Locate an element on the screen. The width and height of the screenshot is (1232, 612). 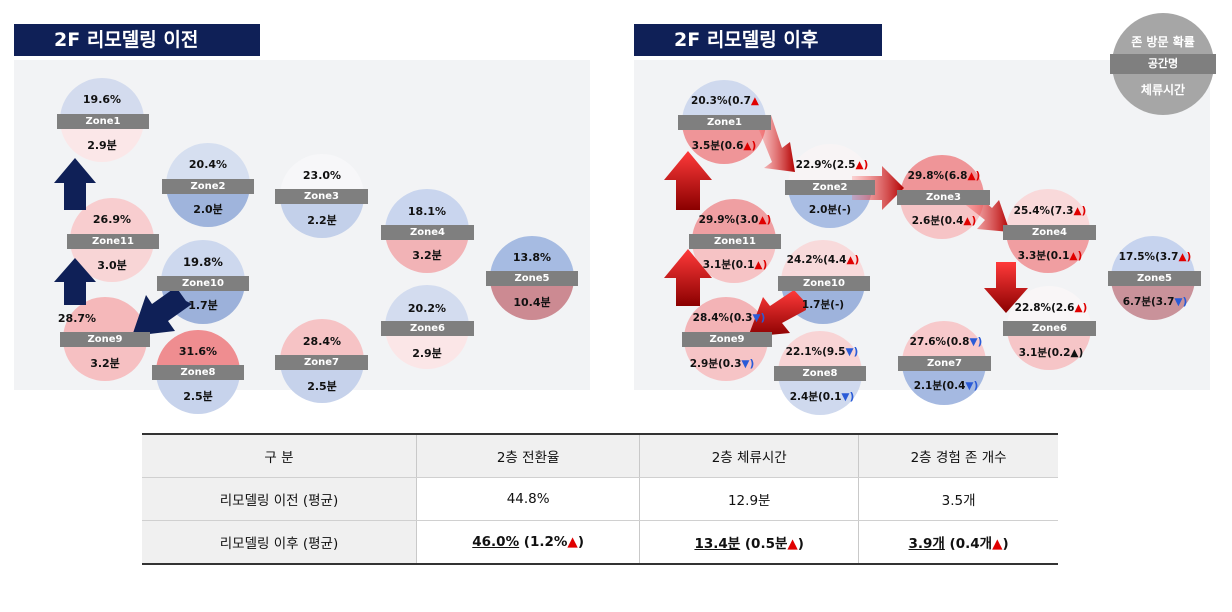
table-cell: 3.5개 is located at coordinates (958, 499).